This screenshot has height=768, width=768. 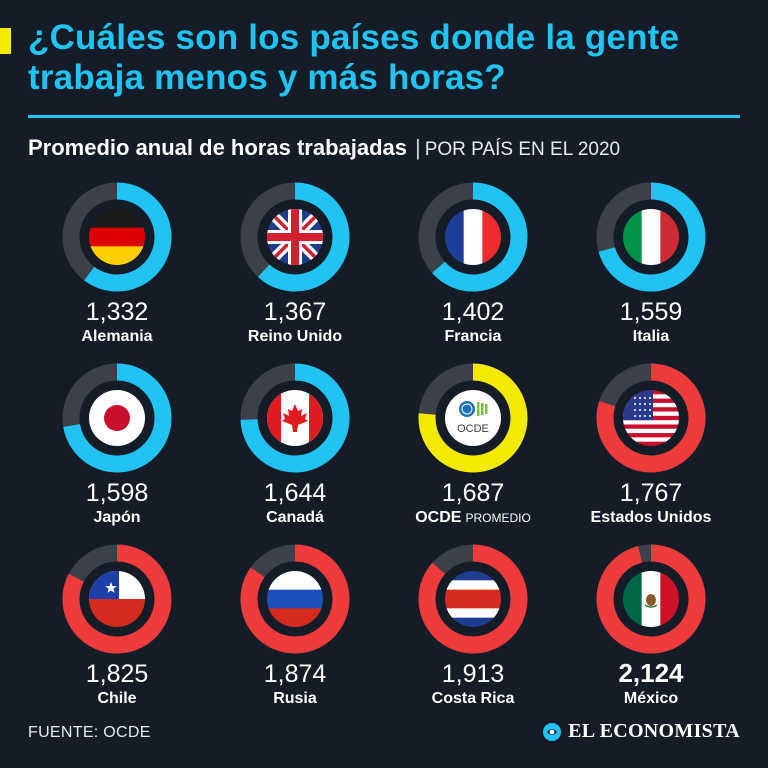 I want to click on flag-usa-icon, so click(x=651, y=418).